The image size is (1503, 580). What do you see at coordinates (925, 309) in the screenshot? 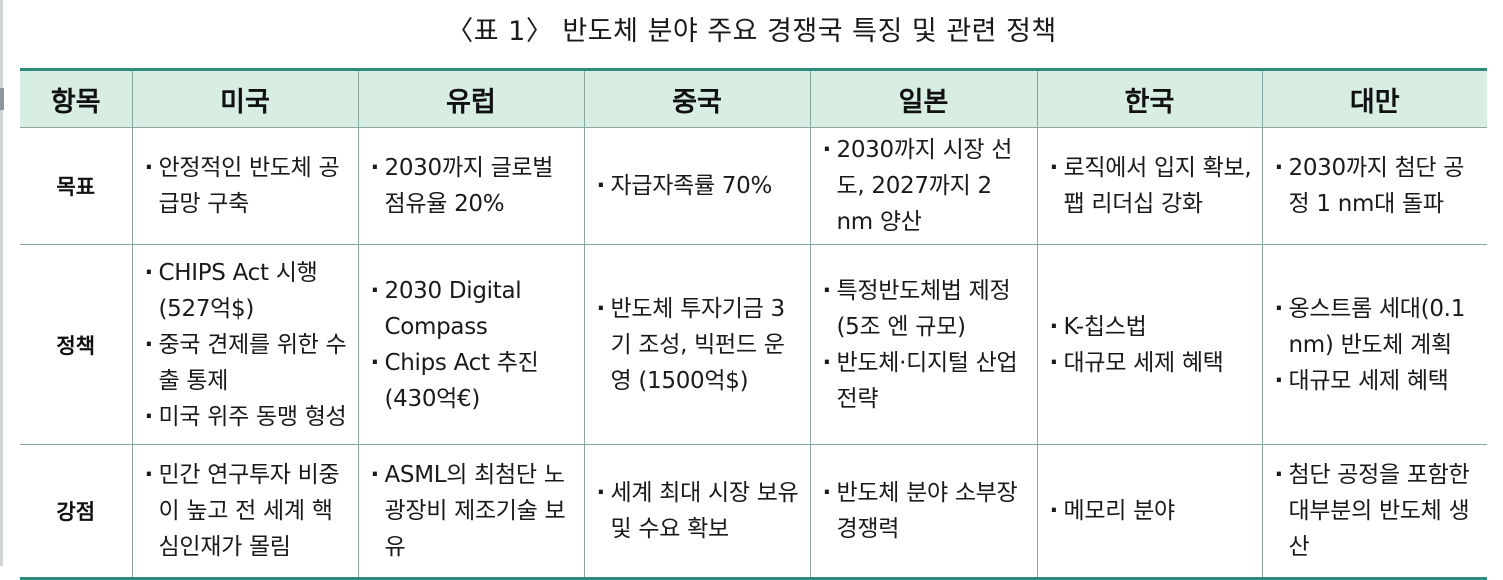
I see `bullet-item: 특정반도체법 제정 (5조 엔 규모)` at bounding box center [925, 309].